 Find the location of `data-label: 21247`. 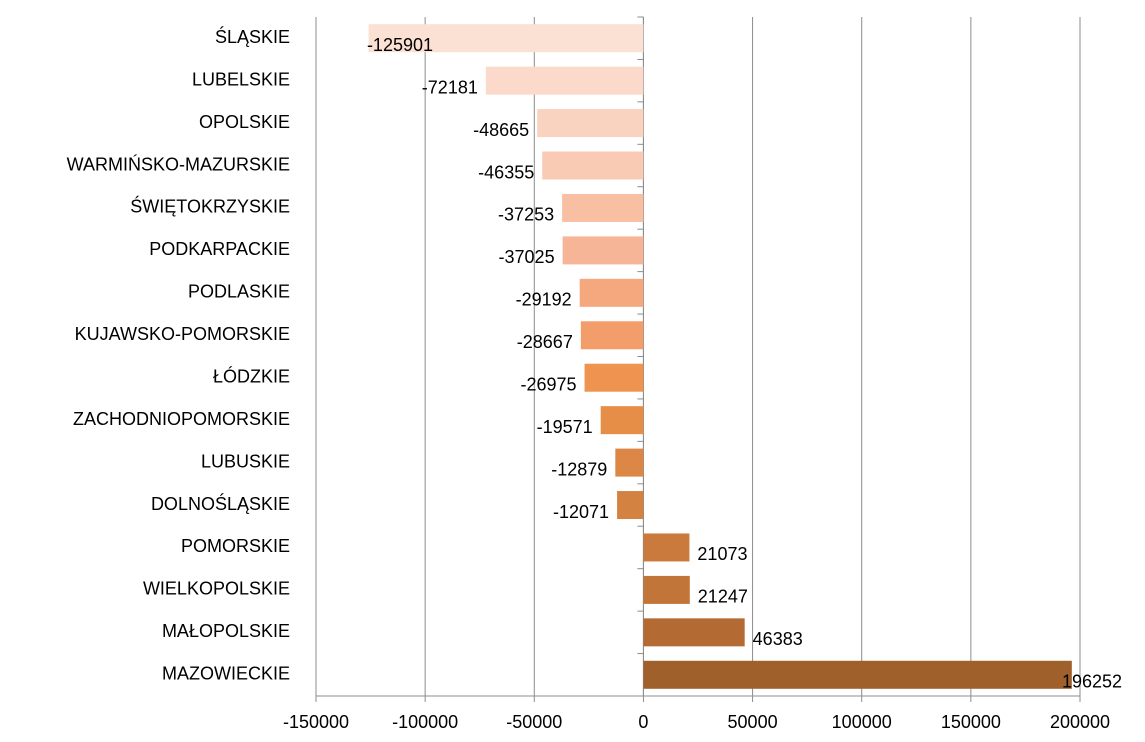

data-label: 21247 is located at coordinates (723, 597).